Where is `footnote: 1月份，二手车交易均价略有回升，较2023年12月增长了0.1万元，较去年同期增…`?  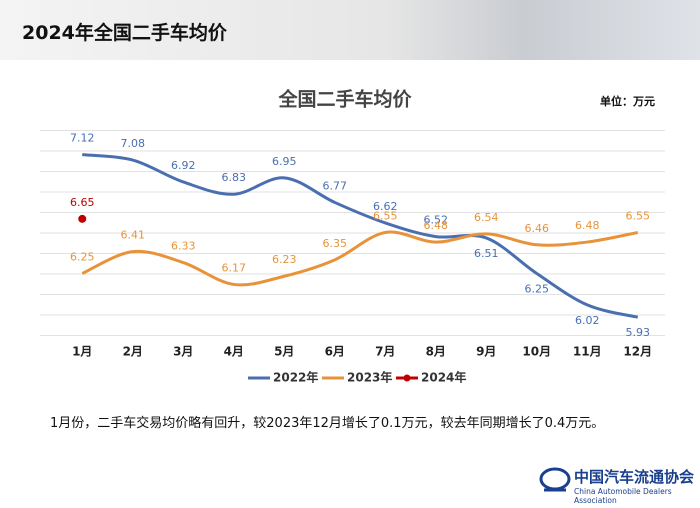
footnote: 1月份，二手车交易均价略有回升，较2023年12月增长了0.1万元，较去年同期增… is located at coordinates (327, 423).